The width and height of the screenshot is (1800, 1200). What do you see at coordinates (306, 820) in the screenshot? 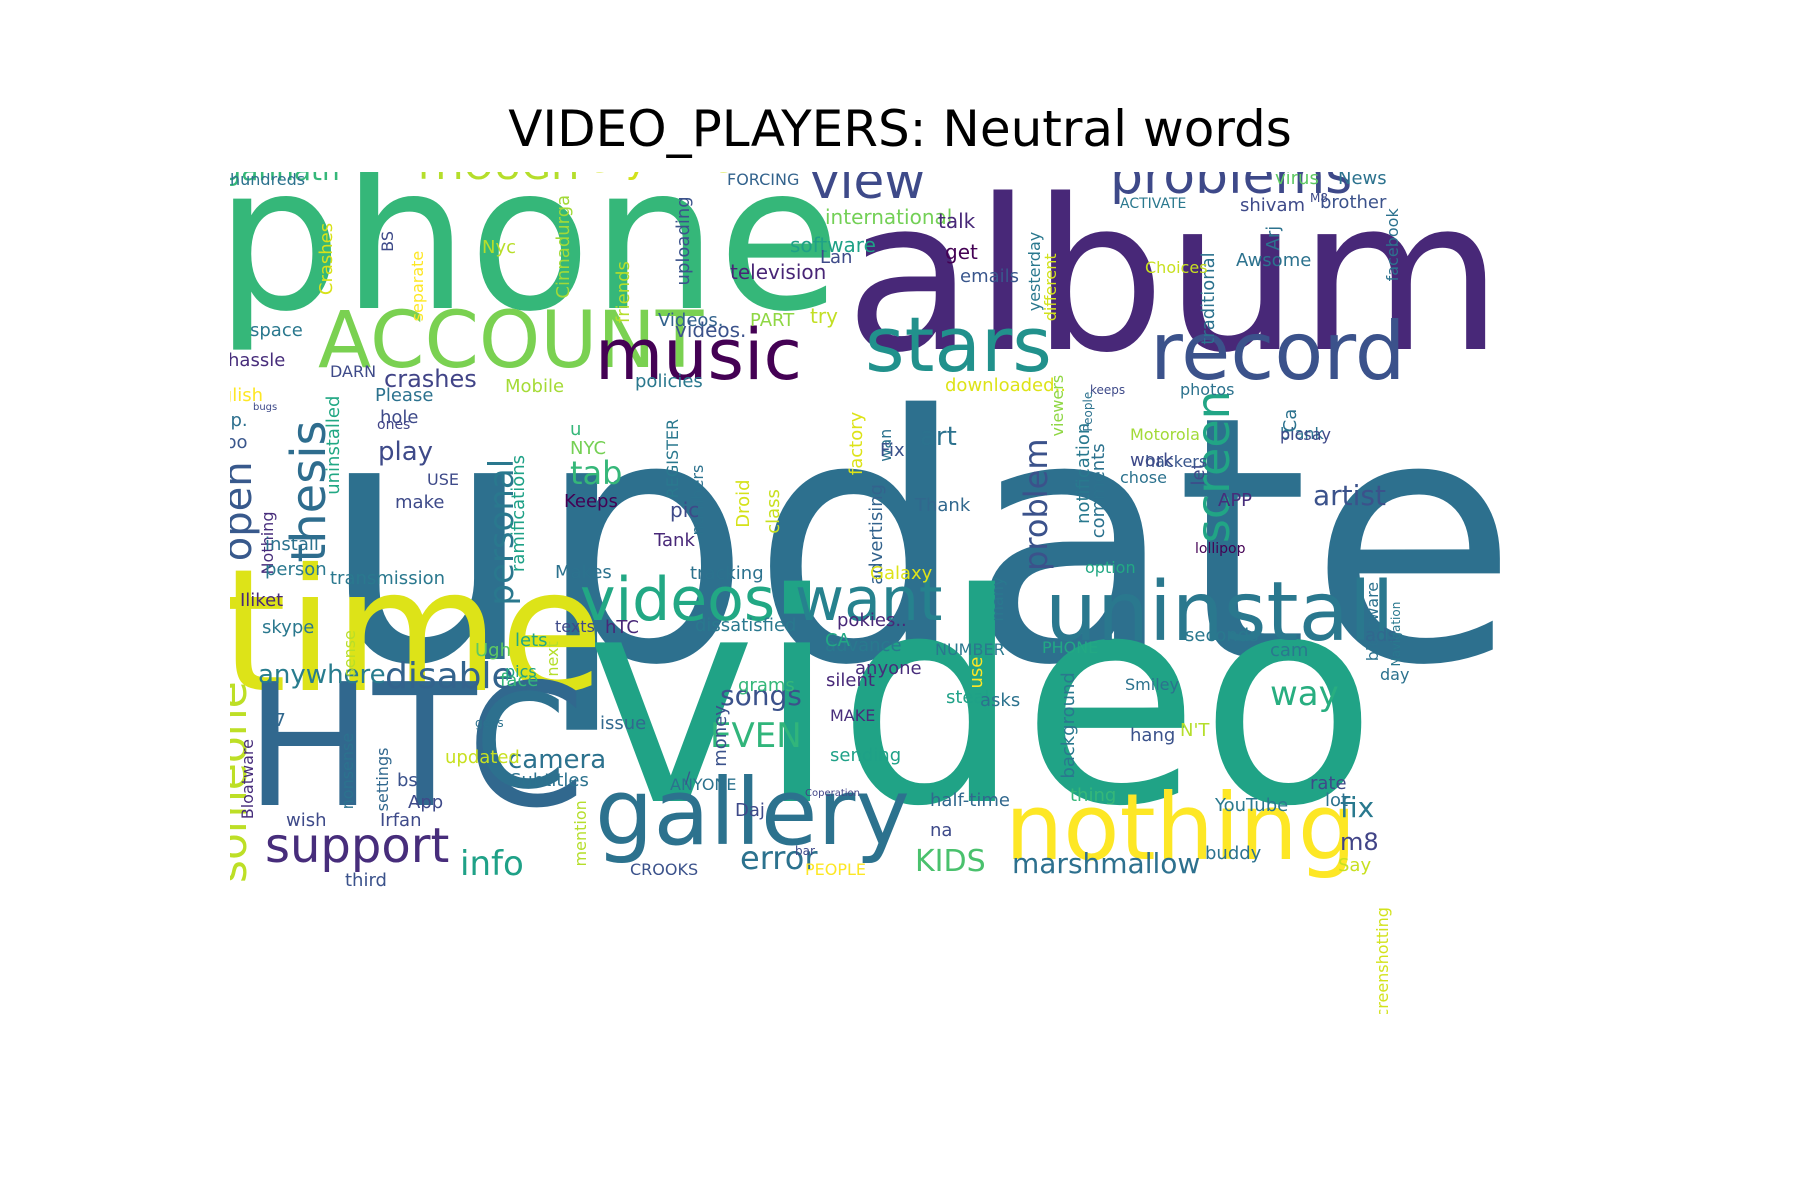
I see `cloud-word: wish` at bounding box center [306, 820].